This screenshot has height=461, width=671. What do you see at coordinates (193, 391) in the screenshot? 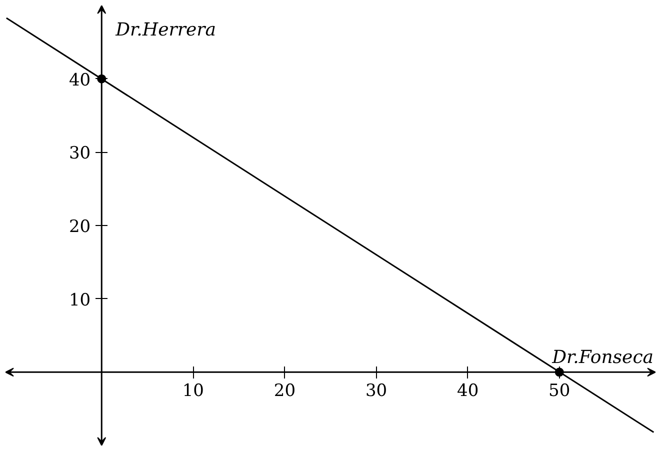
I see `x-tick-label: 10` at bounding box center [193, 391].